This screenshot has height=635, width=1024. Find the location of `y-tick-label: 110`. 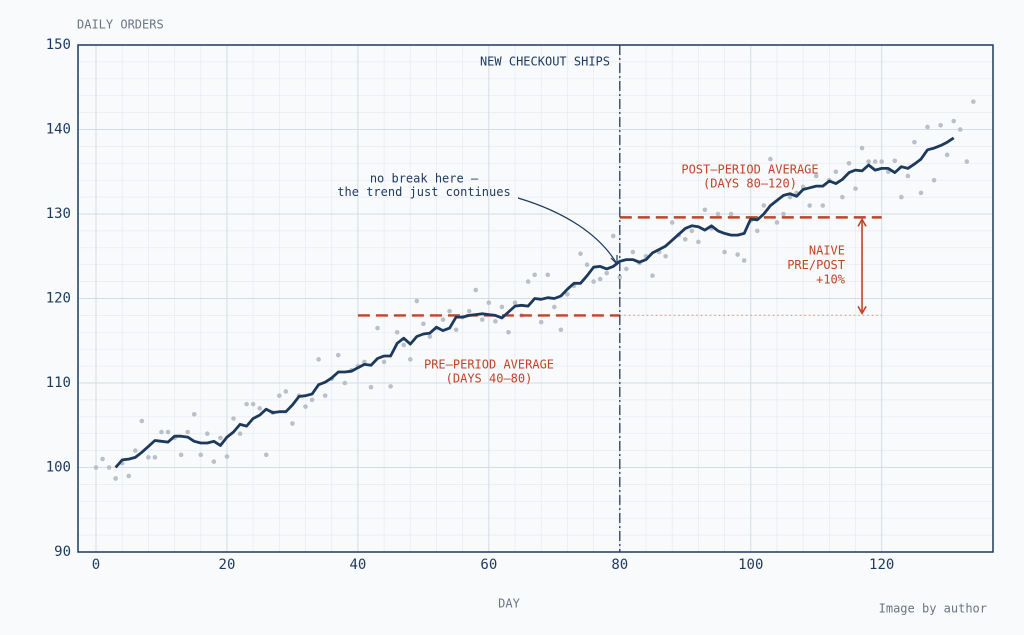

y-tick-label: 110 is located at coordinates (58, 383).